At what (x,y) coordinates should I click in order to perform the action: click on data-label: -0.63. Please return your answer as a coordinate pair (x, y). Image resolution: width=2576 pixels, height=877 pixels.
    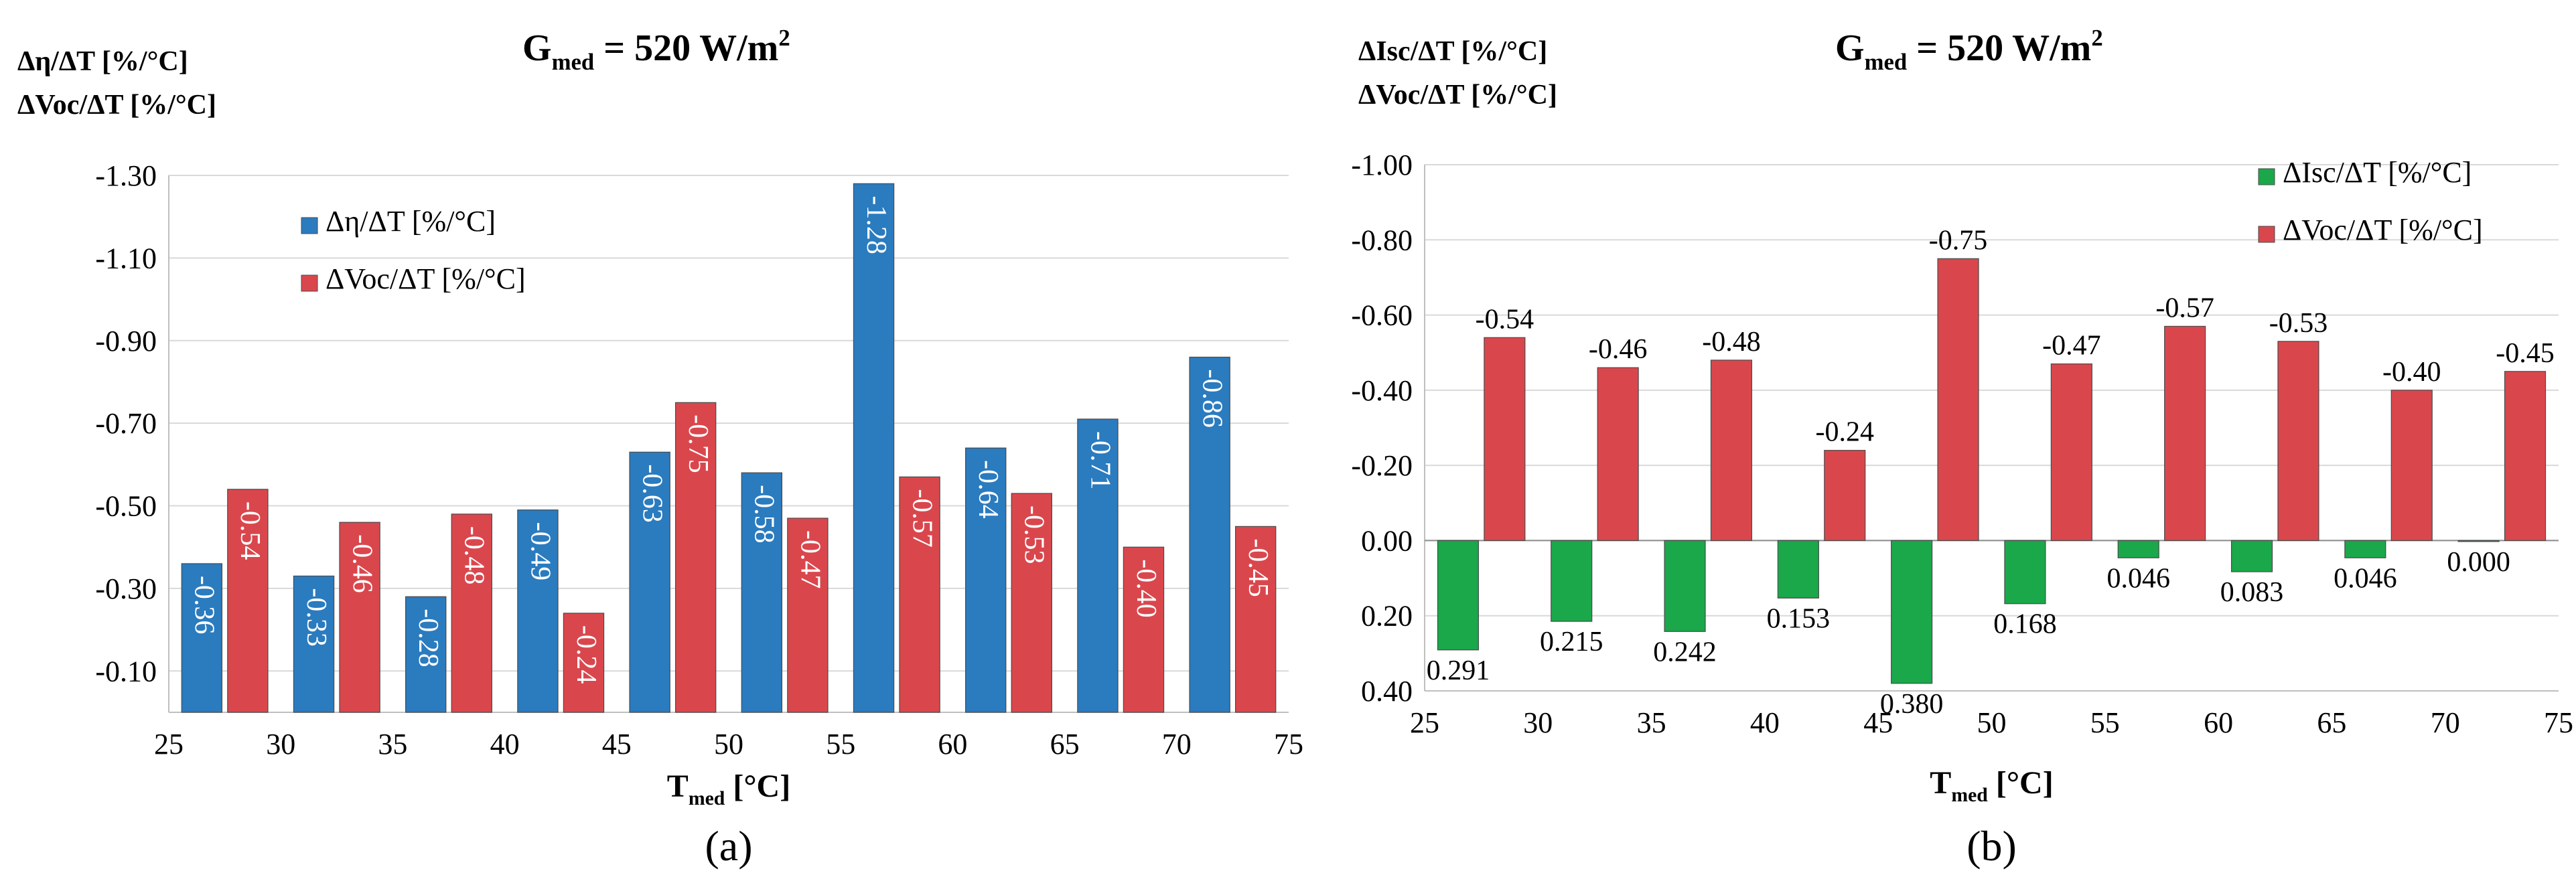
    Looking at the image, I should click on (651, 494).